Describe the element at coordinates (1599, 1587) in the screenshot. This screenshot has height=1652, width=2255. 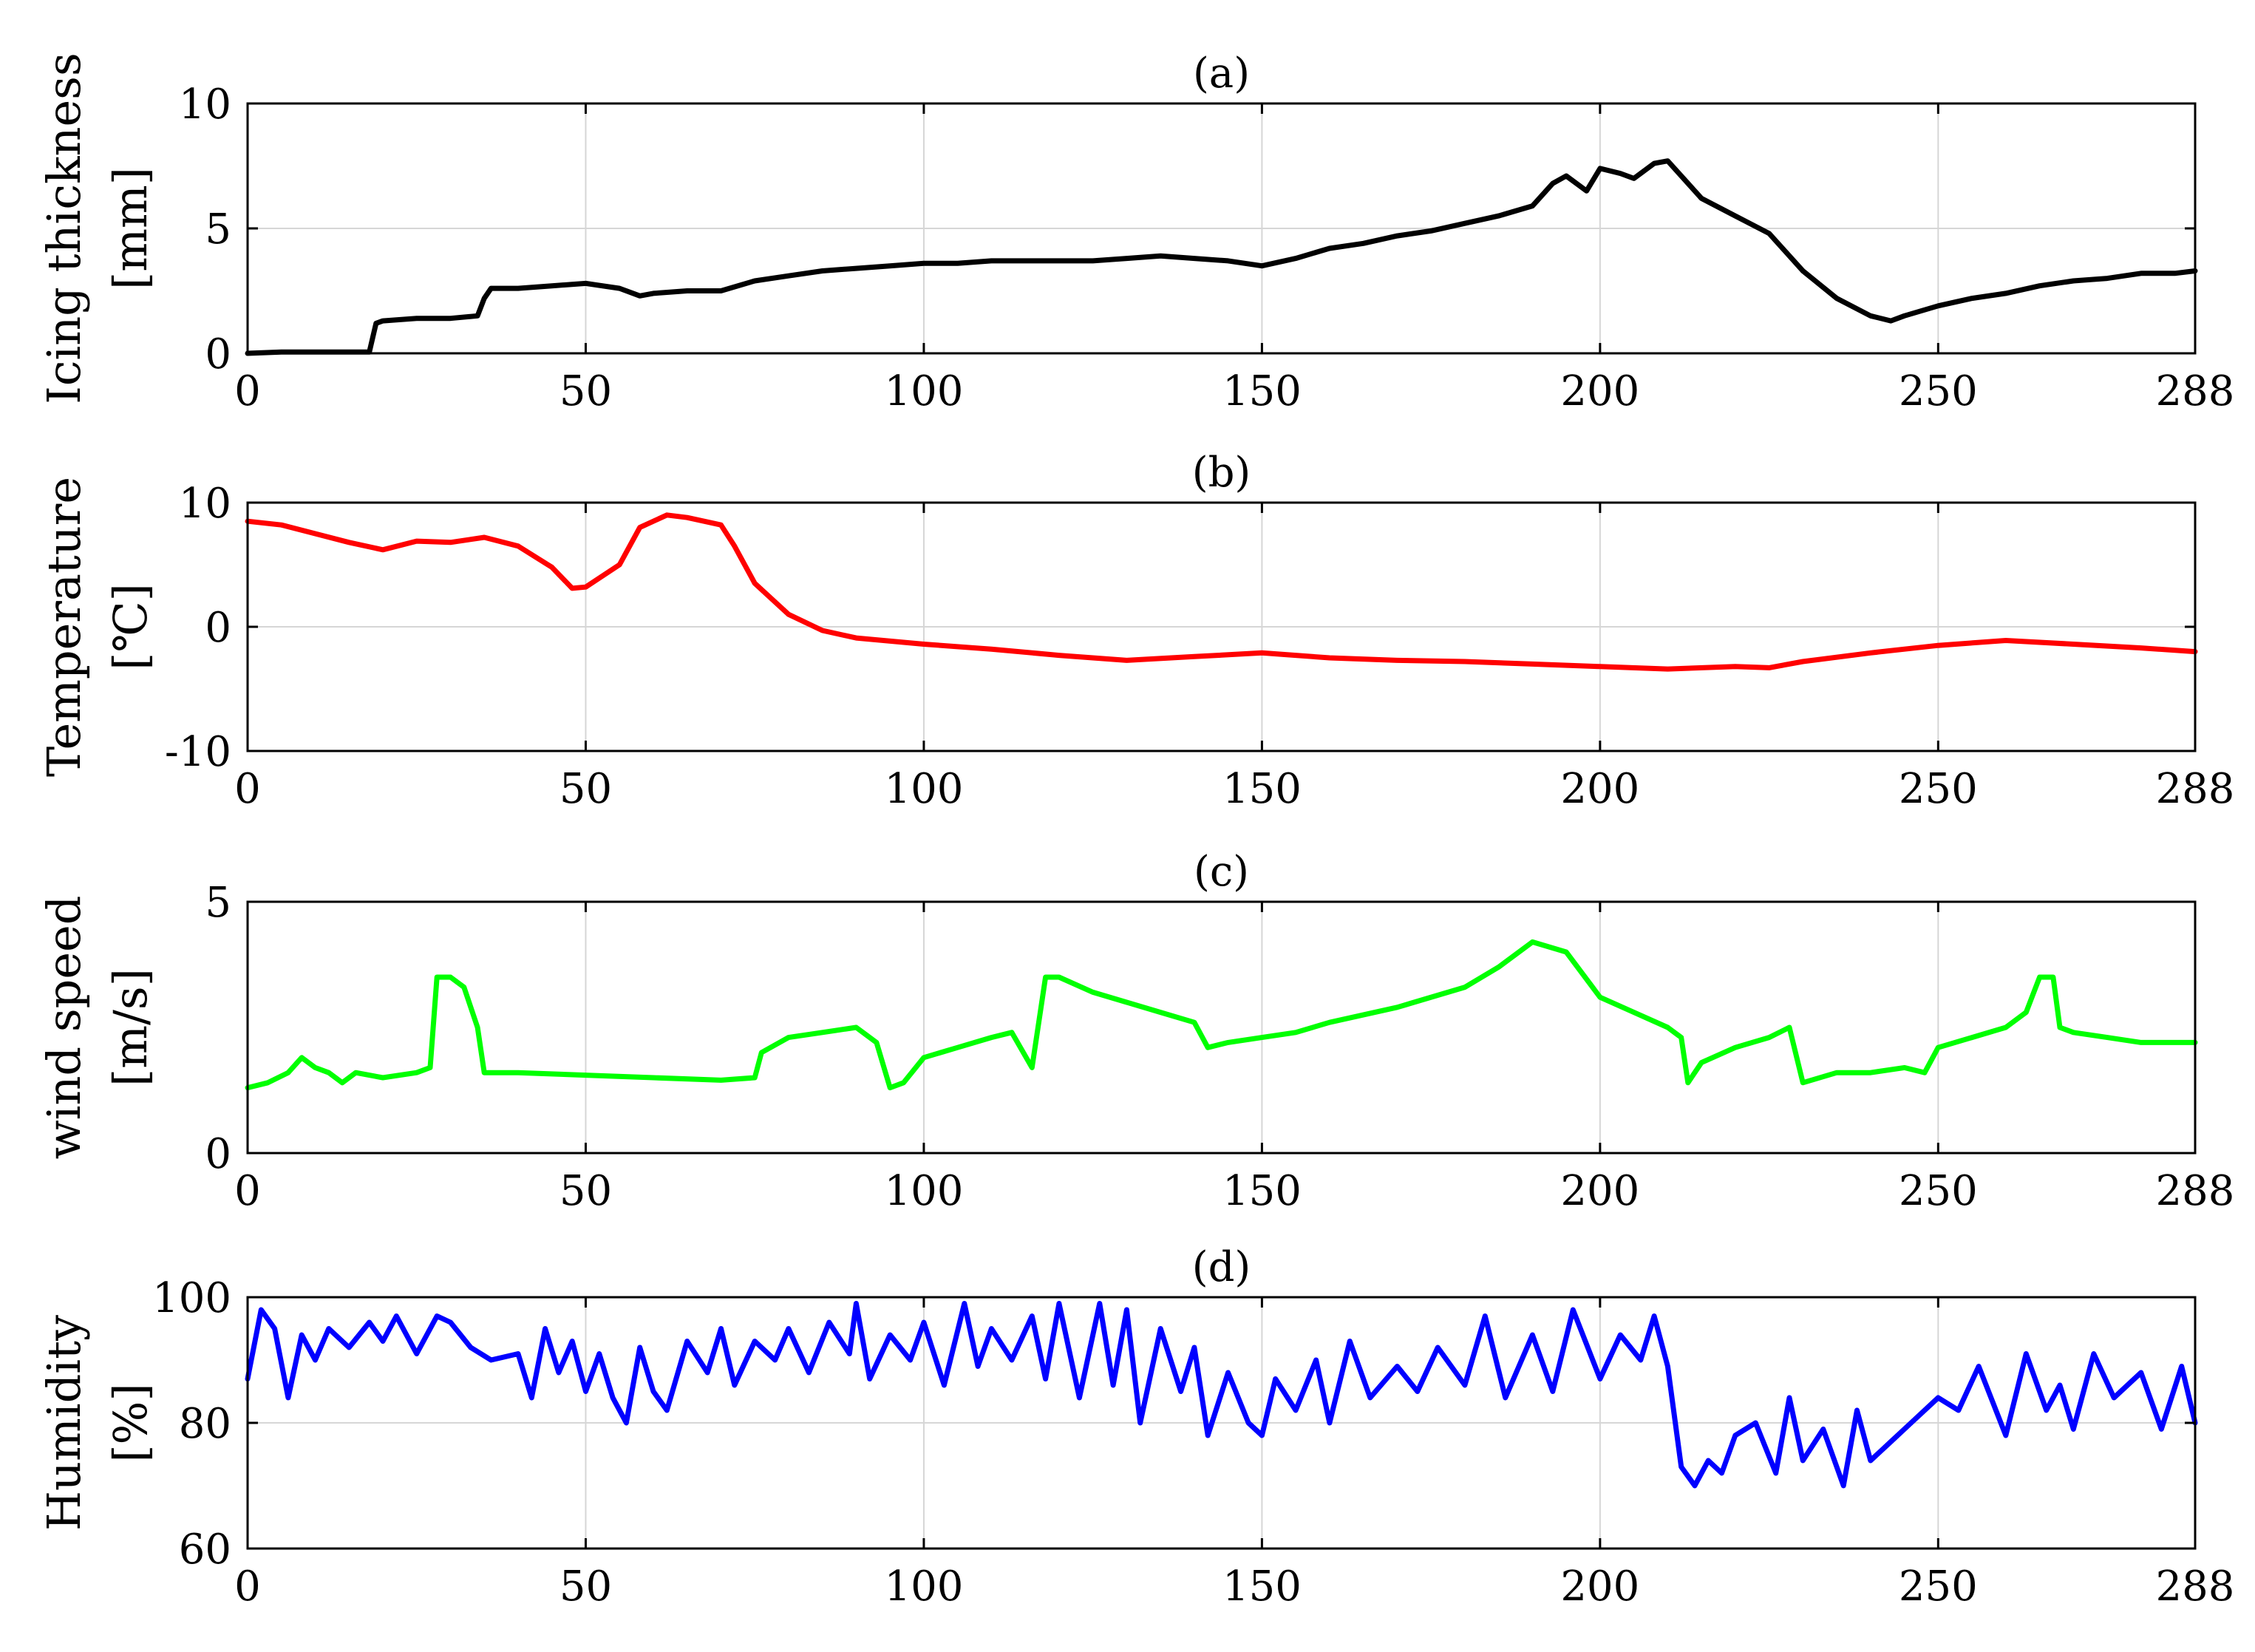
I see `panel-d-xtick-label-200: 200` at that location.